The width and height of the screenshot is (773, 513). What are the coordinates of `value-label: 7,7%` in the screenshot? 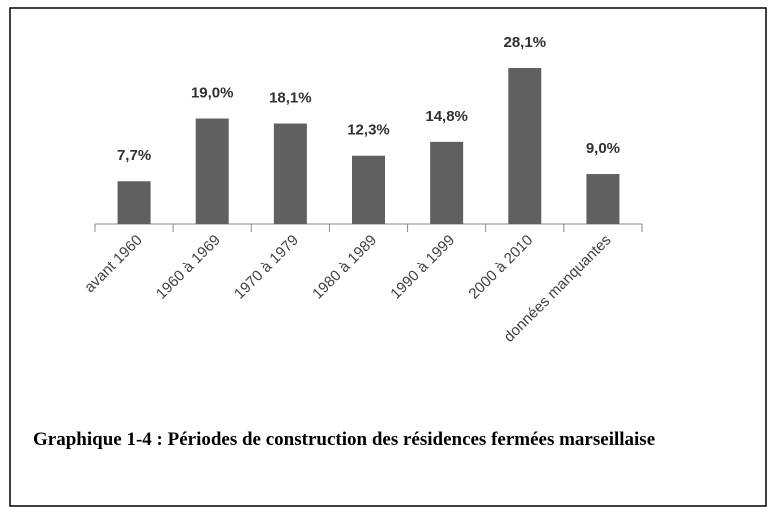 It's located at (134, 155).